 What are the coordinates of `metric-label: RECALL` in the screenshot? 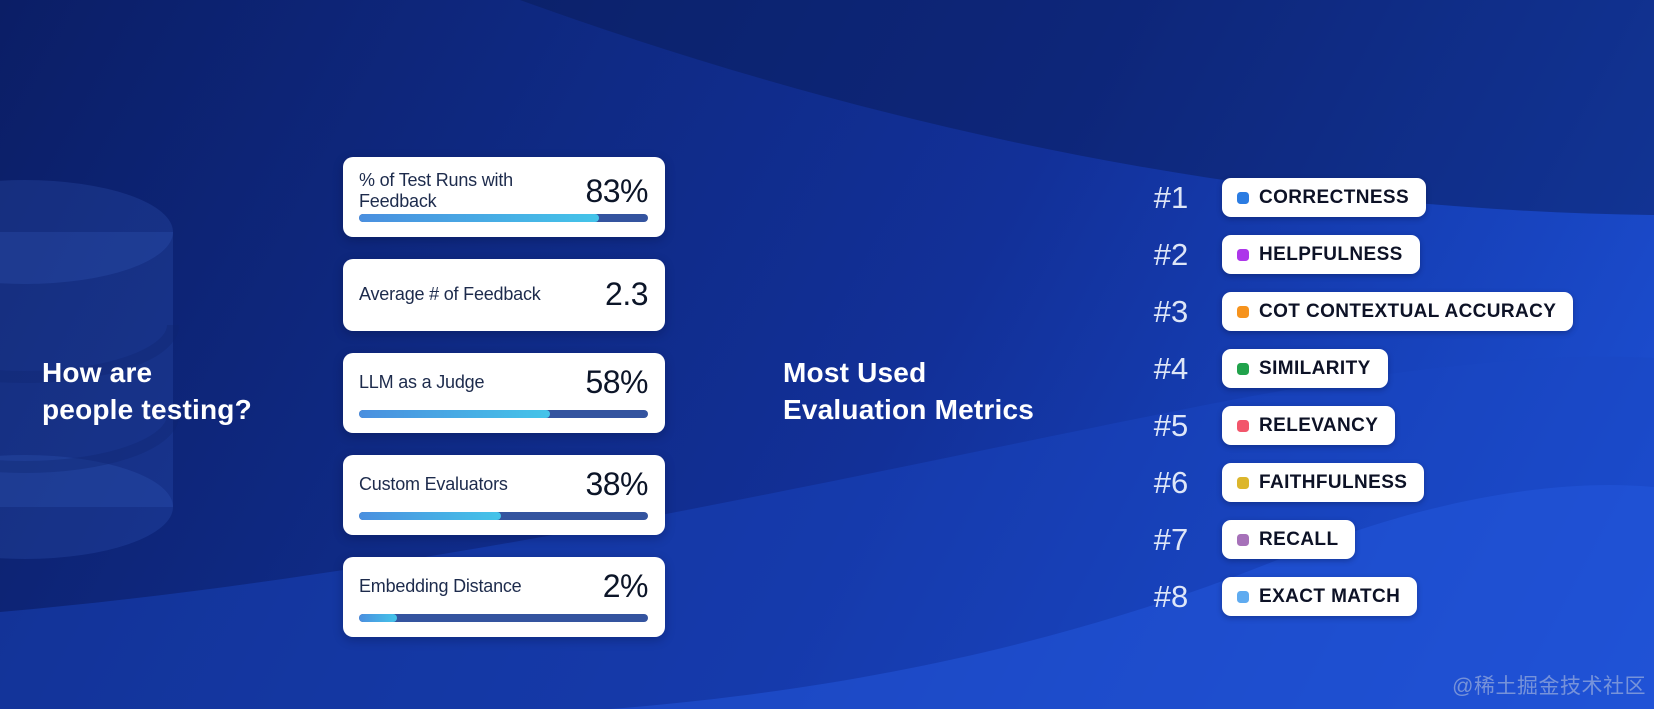 It's located at (1299, 539).